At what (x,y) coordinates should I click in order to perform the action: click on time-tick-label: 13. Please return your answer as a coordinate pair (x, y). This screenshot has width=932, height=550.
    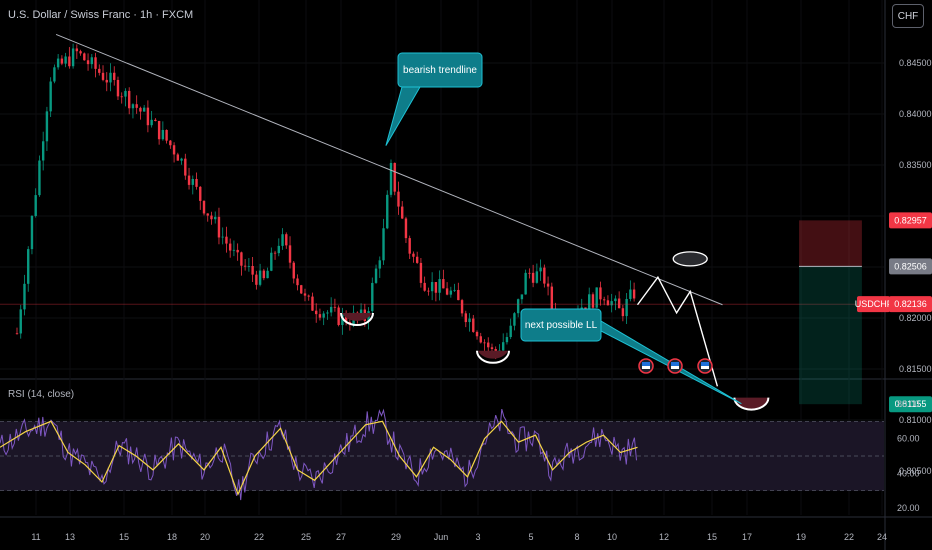
    Looking at the image, I should click on (70, 537).